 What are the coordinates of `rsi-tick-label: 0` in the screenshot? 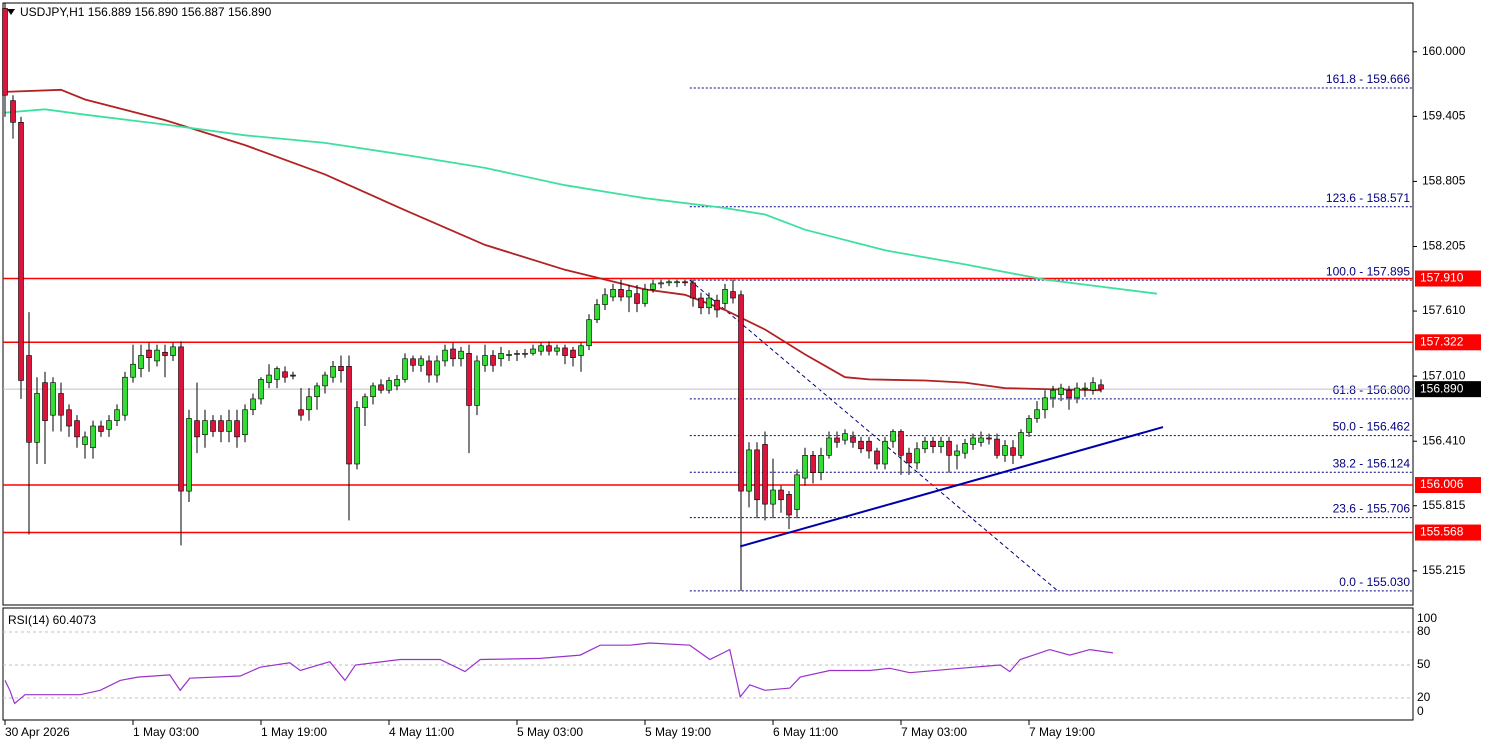 It's located at (1420, 711).